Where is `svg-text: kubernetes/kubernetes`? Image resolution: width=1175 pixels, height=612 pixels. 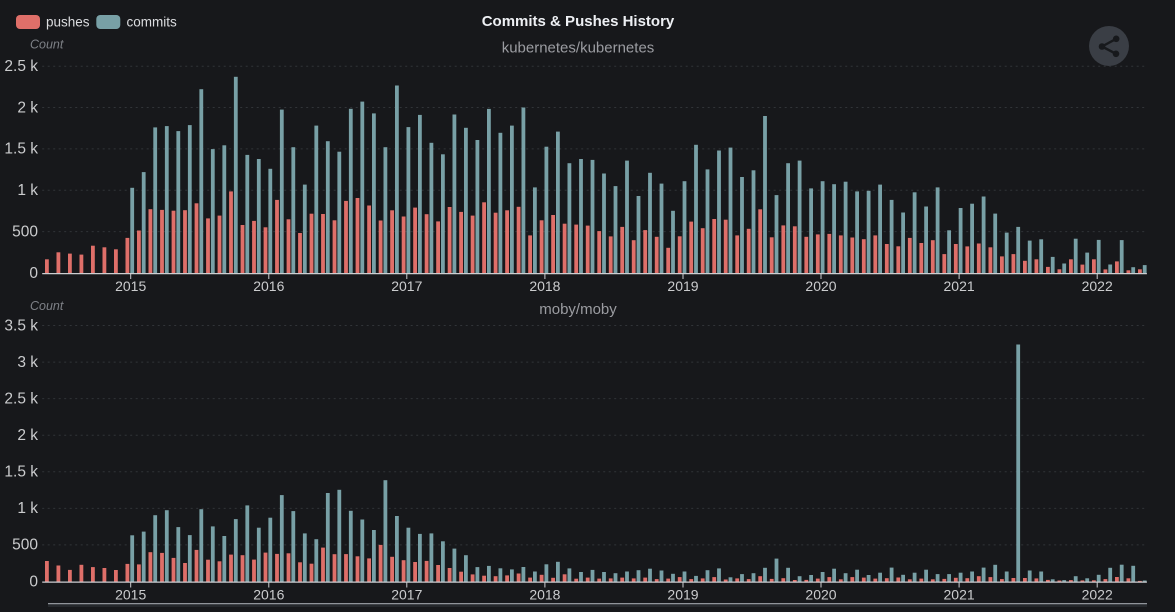
svg-text: kubernetes/kubernetes is located at coordinates (578, 48).